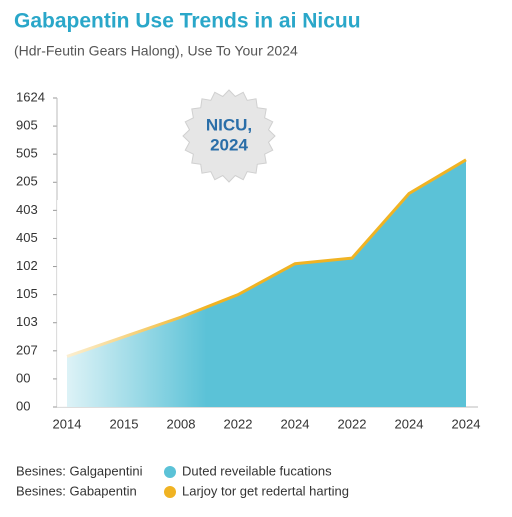 The width and height of the screenshot is (512, 517). I want to click on y-tick-label: 505, so click(27, 153).